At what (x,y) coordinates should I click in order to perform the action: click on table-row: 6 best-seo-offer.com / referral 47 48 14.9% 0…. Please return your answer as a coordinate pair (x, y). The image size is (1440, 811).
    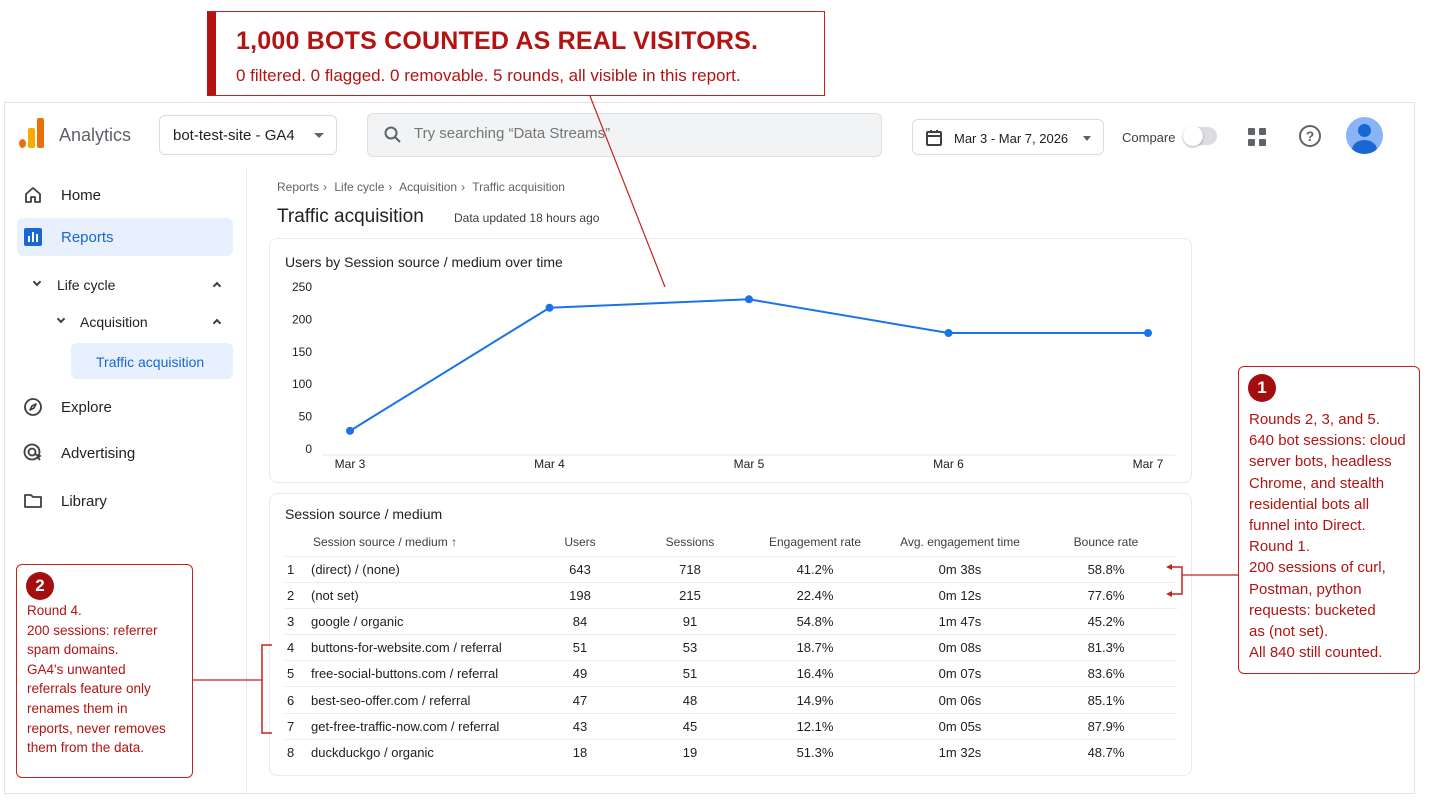
    Looking at the image, I should click on (731, 700).